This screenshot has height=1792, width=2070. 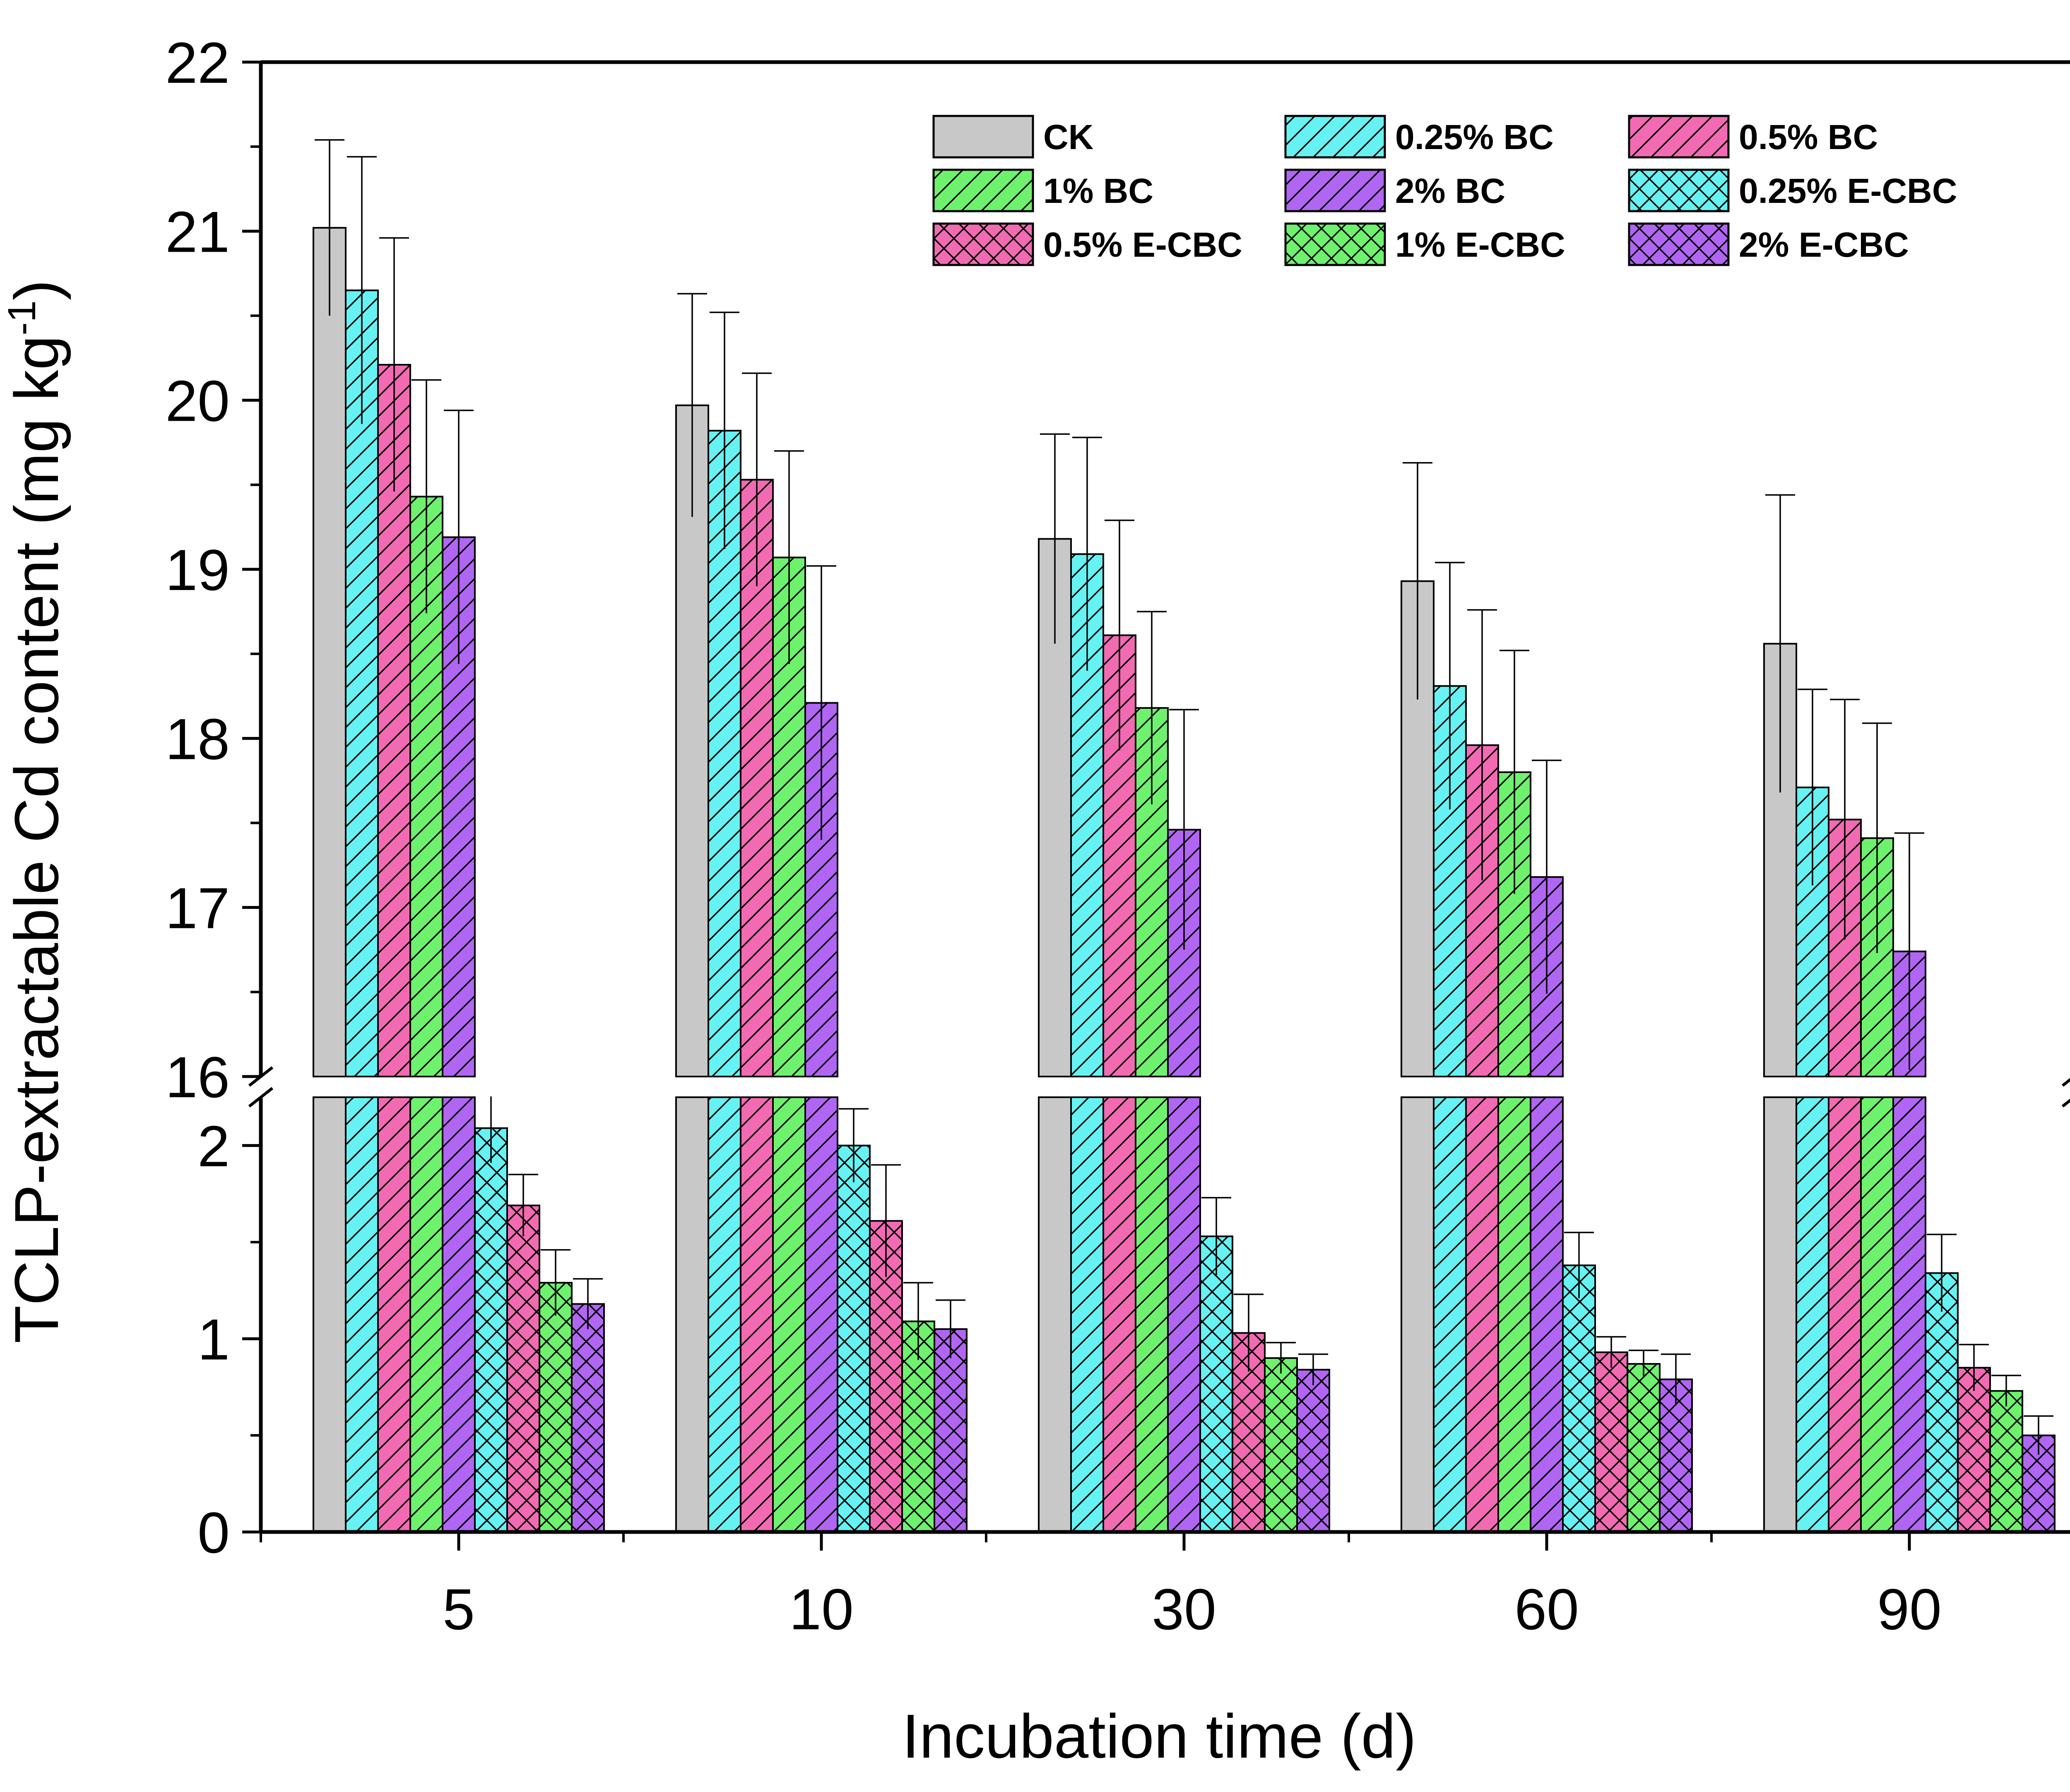 I want to click on y-tick-label-17: 17, so click(x=197, y=909).